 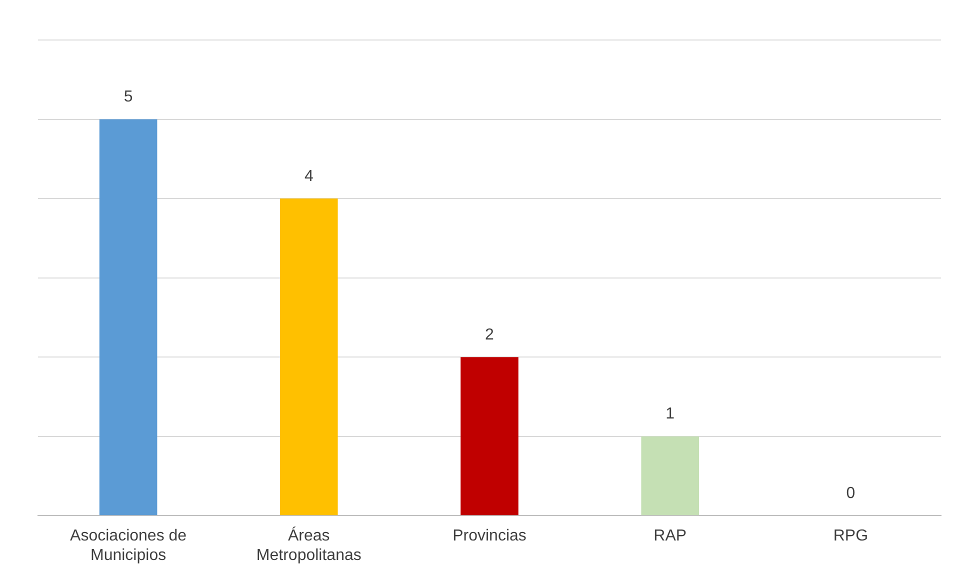 What do you see at coordinates (851, 493) in the screenshot?
I see `data-label: 0` at bounding box center [851, 493].